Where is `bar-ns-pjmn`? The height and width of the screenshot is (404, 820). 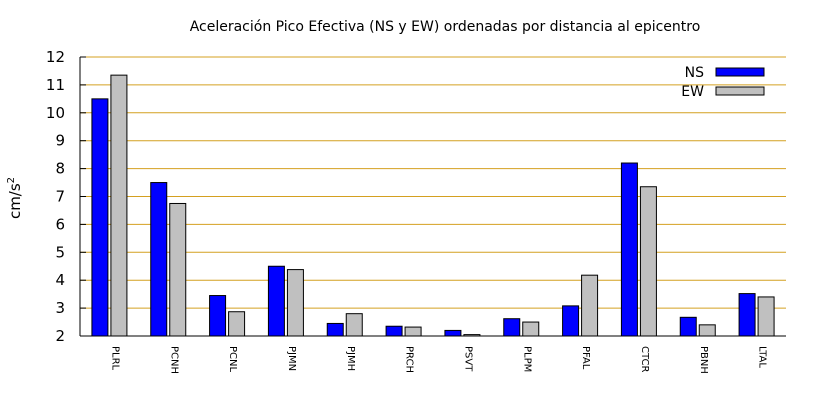
bar-ns-pjmn is located at coordinates (276, 301).